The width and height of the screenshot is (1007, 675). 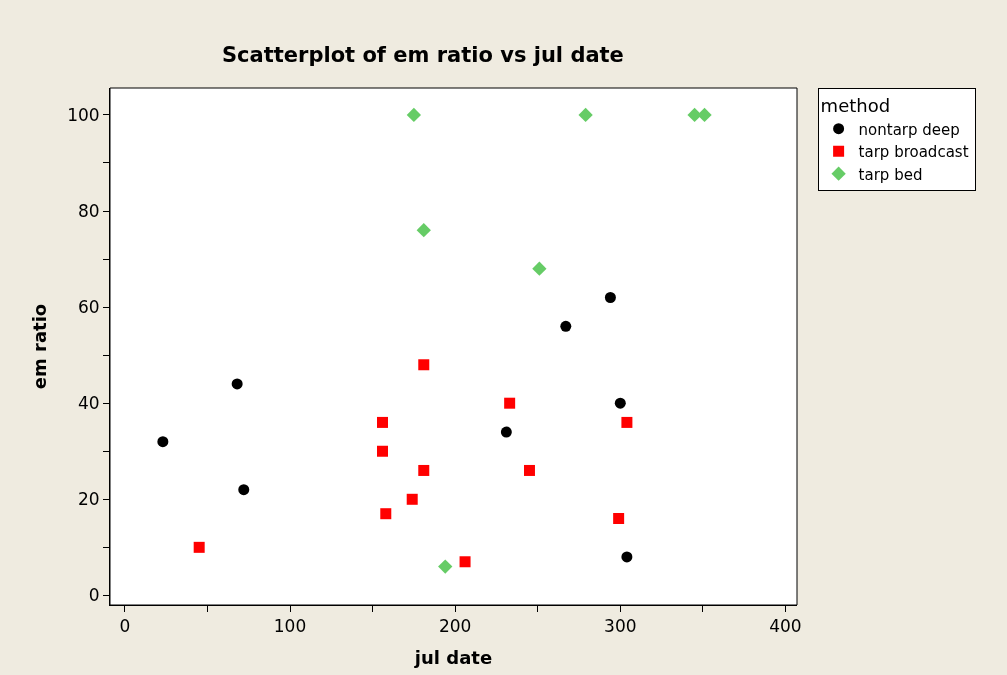 What do you see at coordinates (620, 626) in the screenshot?
I see `x-tick-label: 300` at bounding box center [620, 626].